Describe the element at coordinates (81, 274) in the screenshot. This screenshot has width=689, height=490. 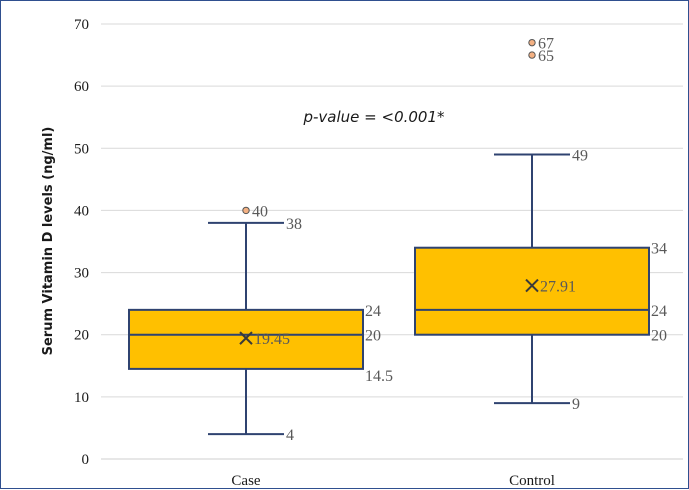
I see `y-tick-label: 30` at that location.